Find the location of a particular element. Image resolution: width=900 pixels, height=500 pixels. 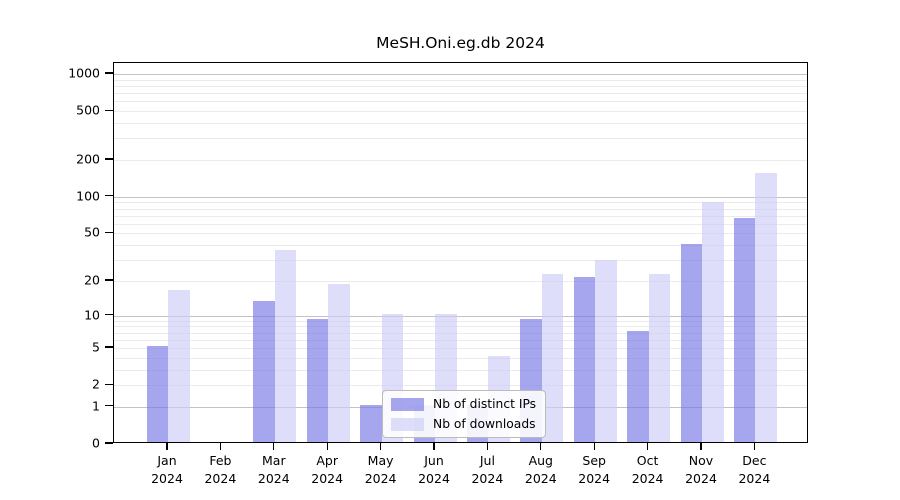

y-axis-tick-label: 20 is located at coordinates (92, 280).